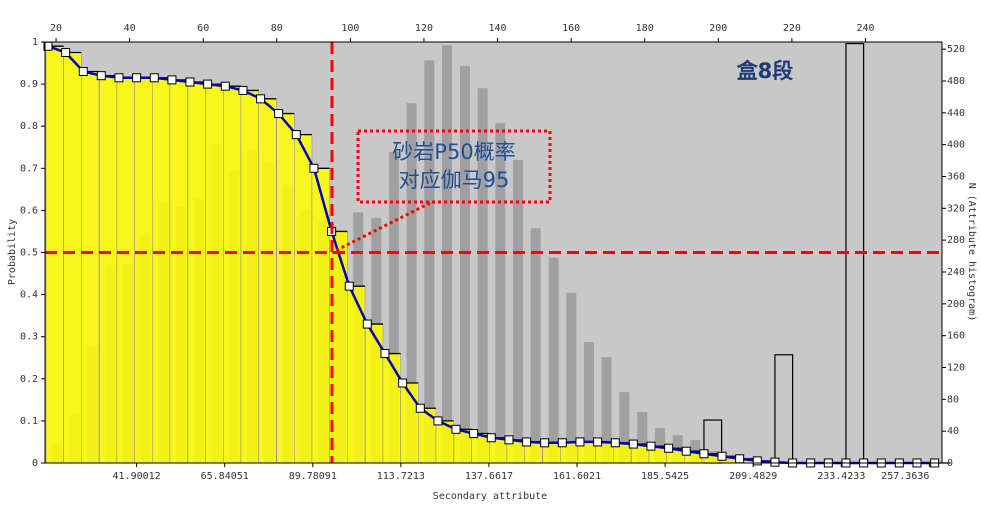  I want to click on x-top-tick-label: 20, so click(56, 28).